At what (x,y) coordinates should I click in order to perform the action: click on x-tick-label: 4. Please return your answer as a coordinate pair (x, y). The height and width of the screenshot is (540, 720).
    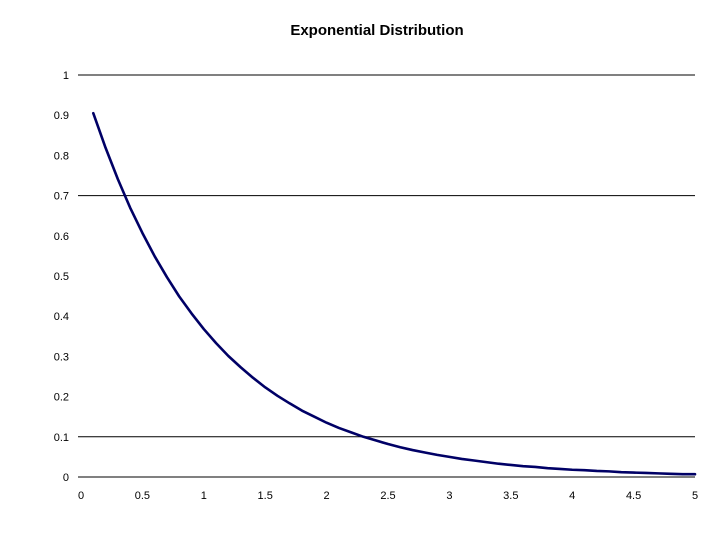
    Looking at the image, I should click on (572, 496).